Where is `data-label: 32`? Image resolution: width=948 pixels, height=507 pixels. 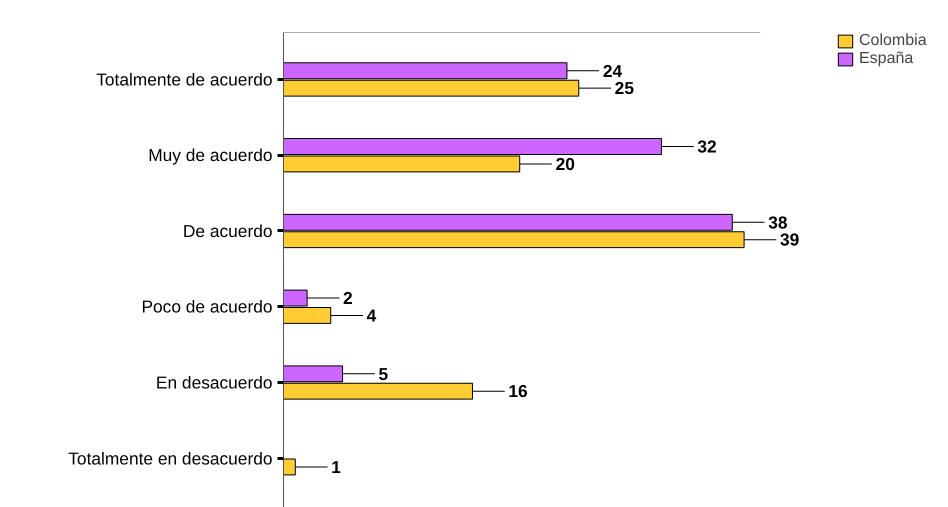
data-label: 32 is located at coordinates (707, 146).